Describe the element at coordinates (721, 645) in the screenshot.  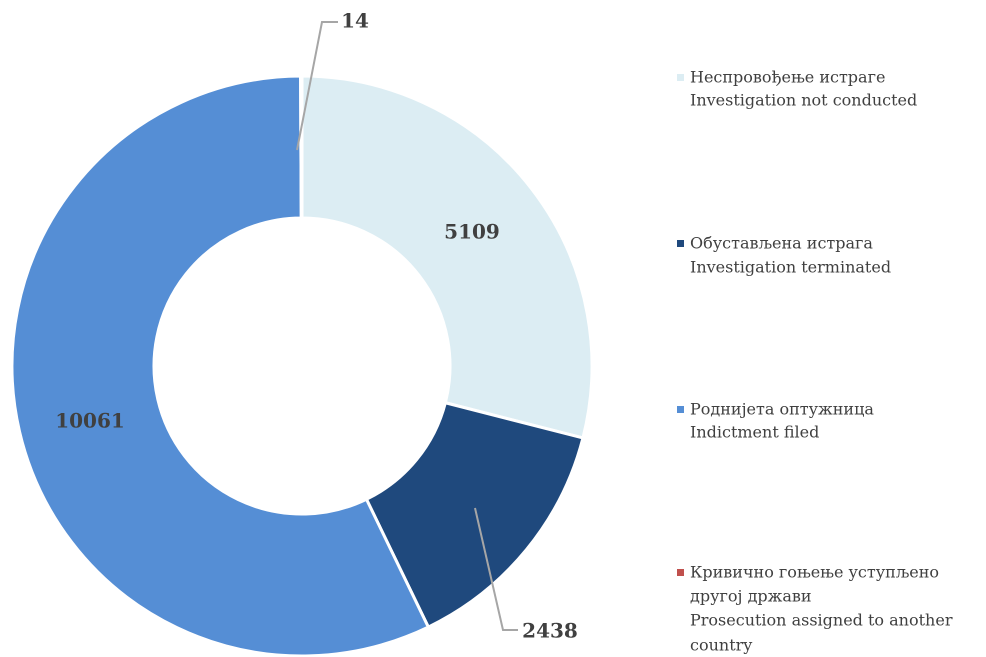
I see `legend-label: country` at that location.